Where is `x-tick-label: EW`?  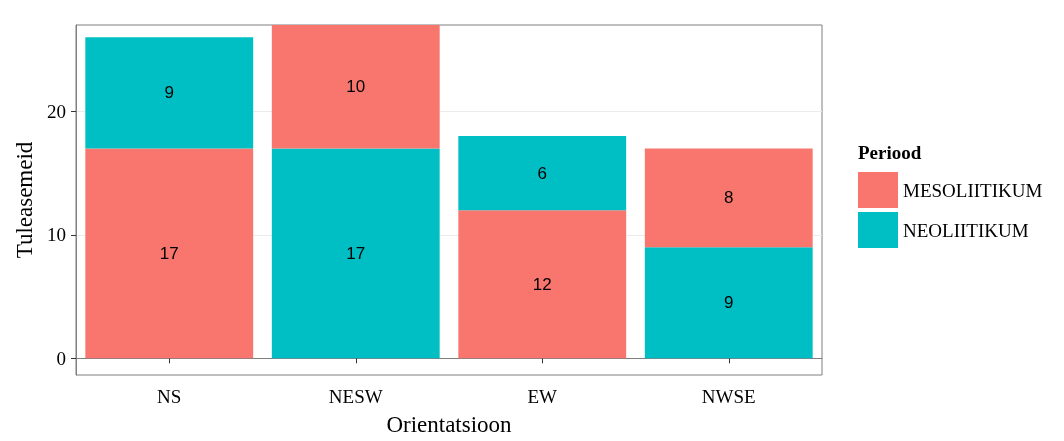
x-tick-label: EW is located at coordinates (542, 396).